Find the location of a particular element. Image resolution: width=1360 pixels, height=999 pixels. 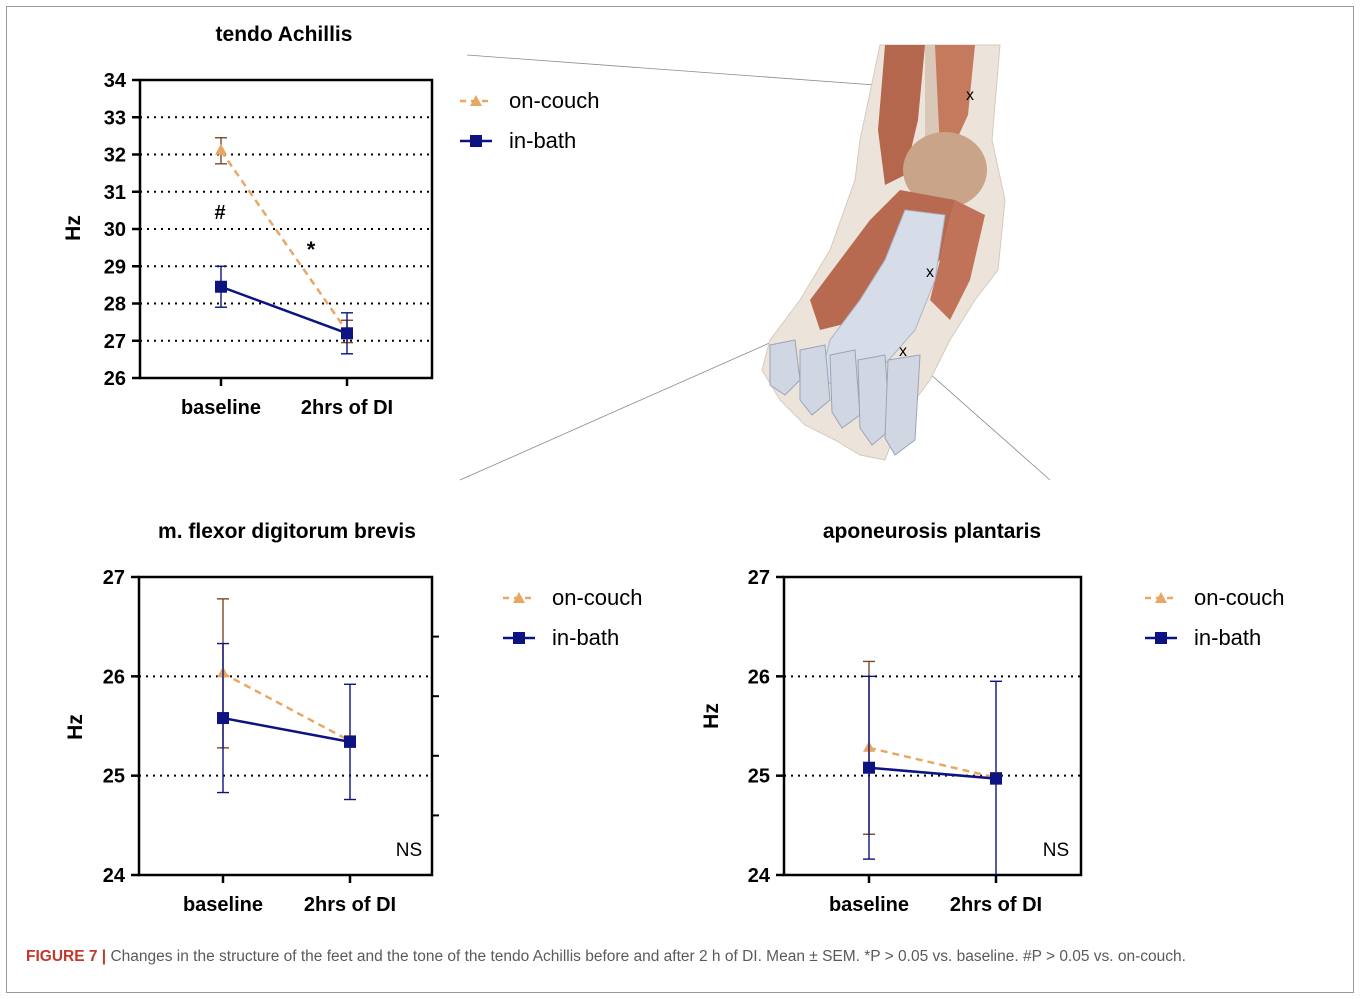

y-tick-label: 31 is located at coordinates (115, 193).